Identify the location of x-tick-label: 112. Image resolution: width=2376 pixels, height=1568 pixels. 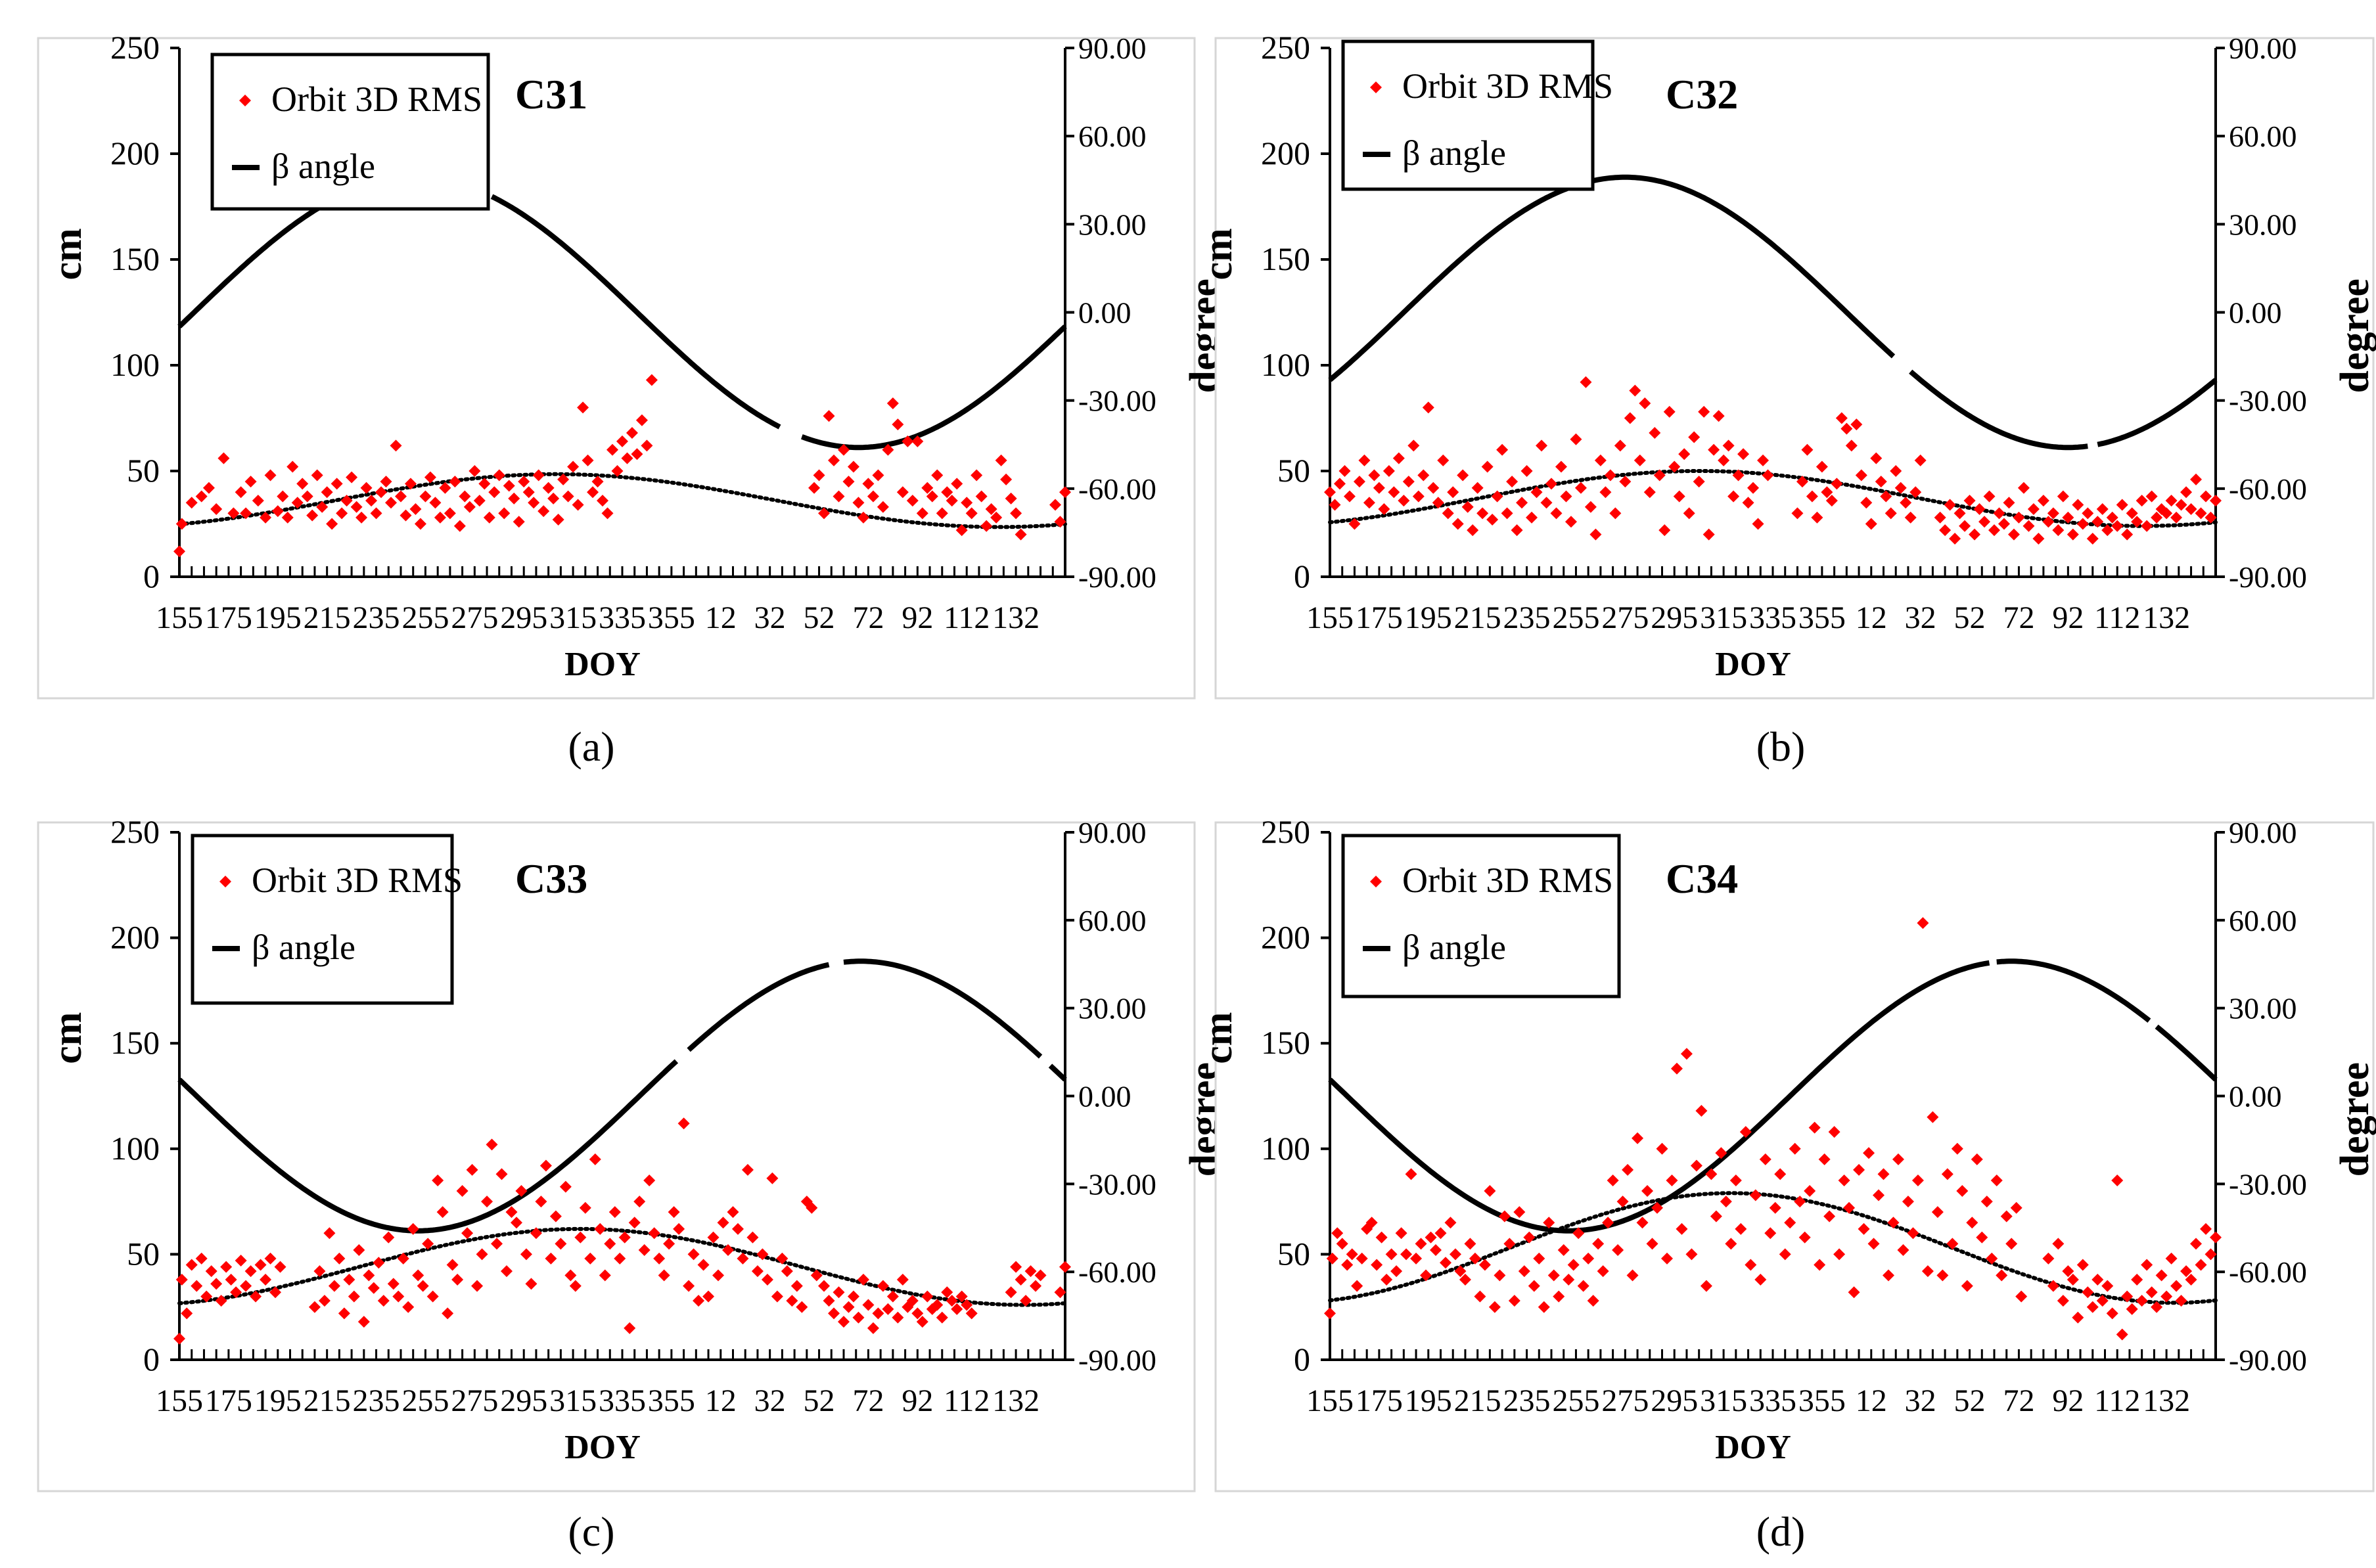
(2117, 617).